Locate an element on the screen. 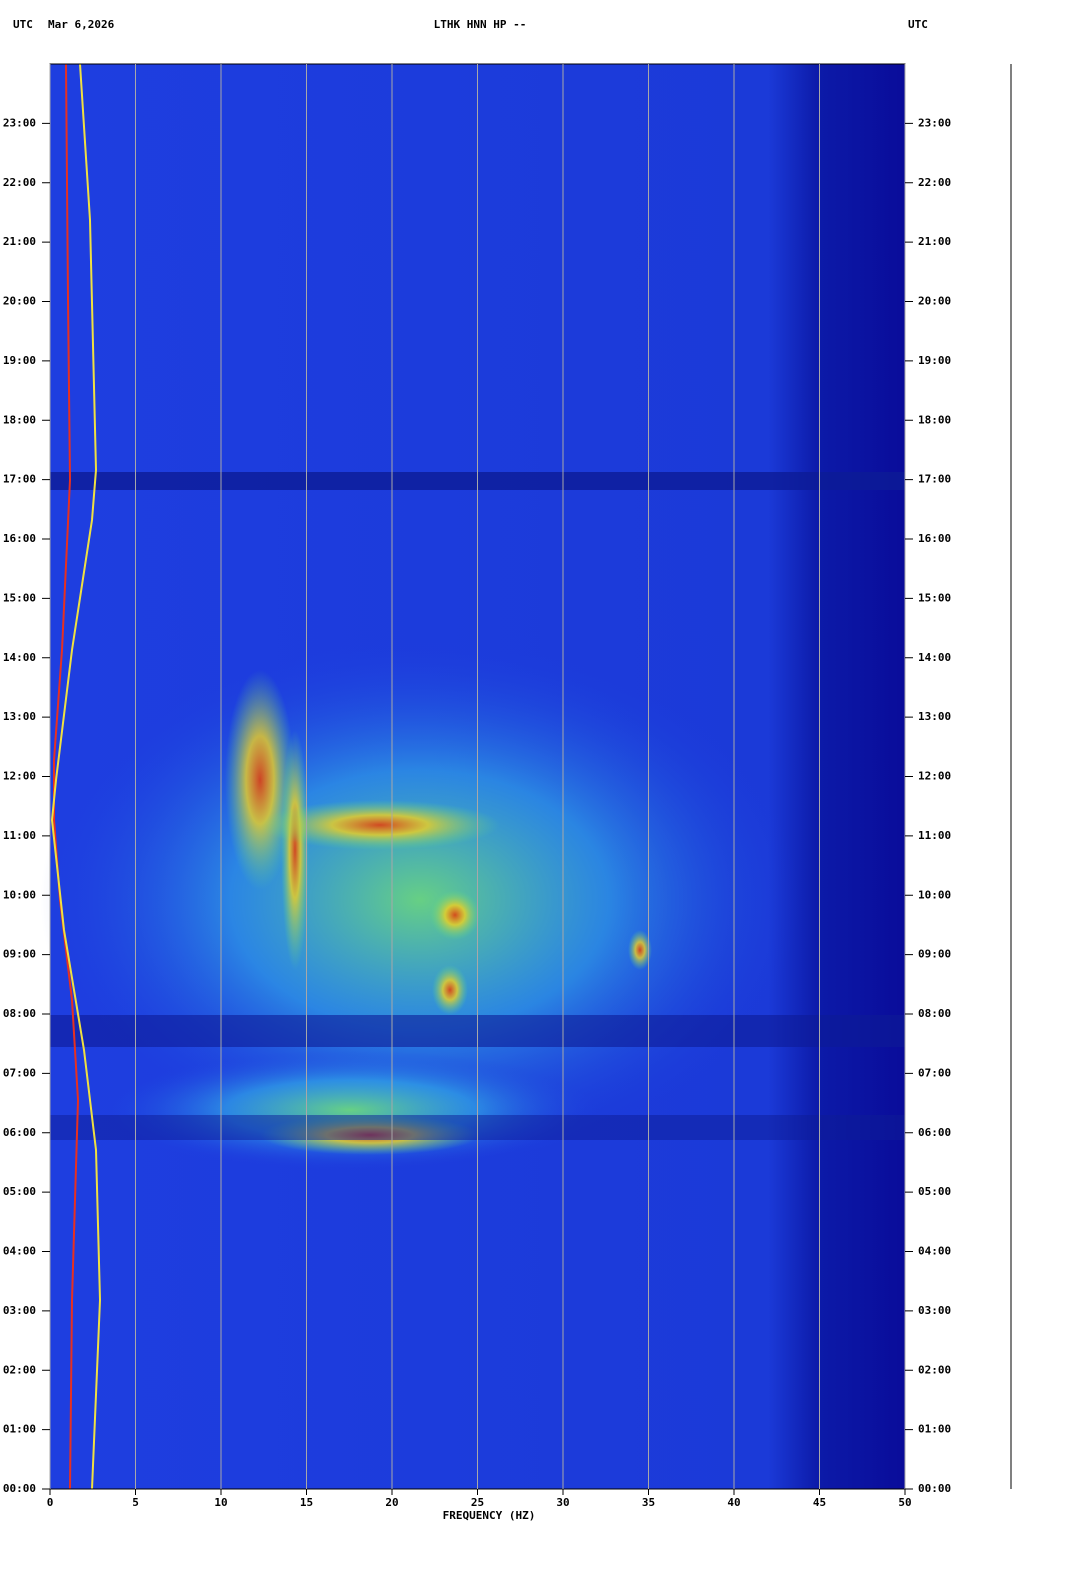  x-tick-label: 45 is located at coordinates (819, 1502).